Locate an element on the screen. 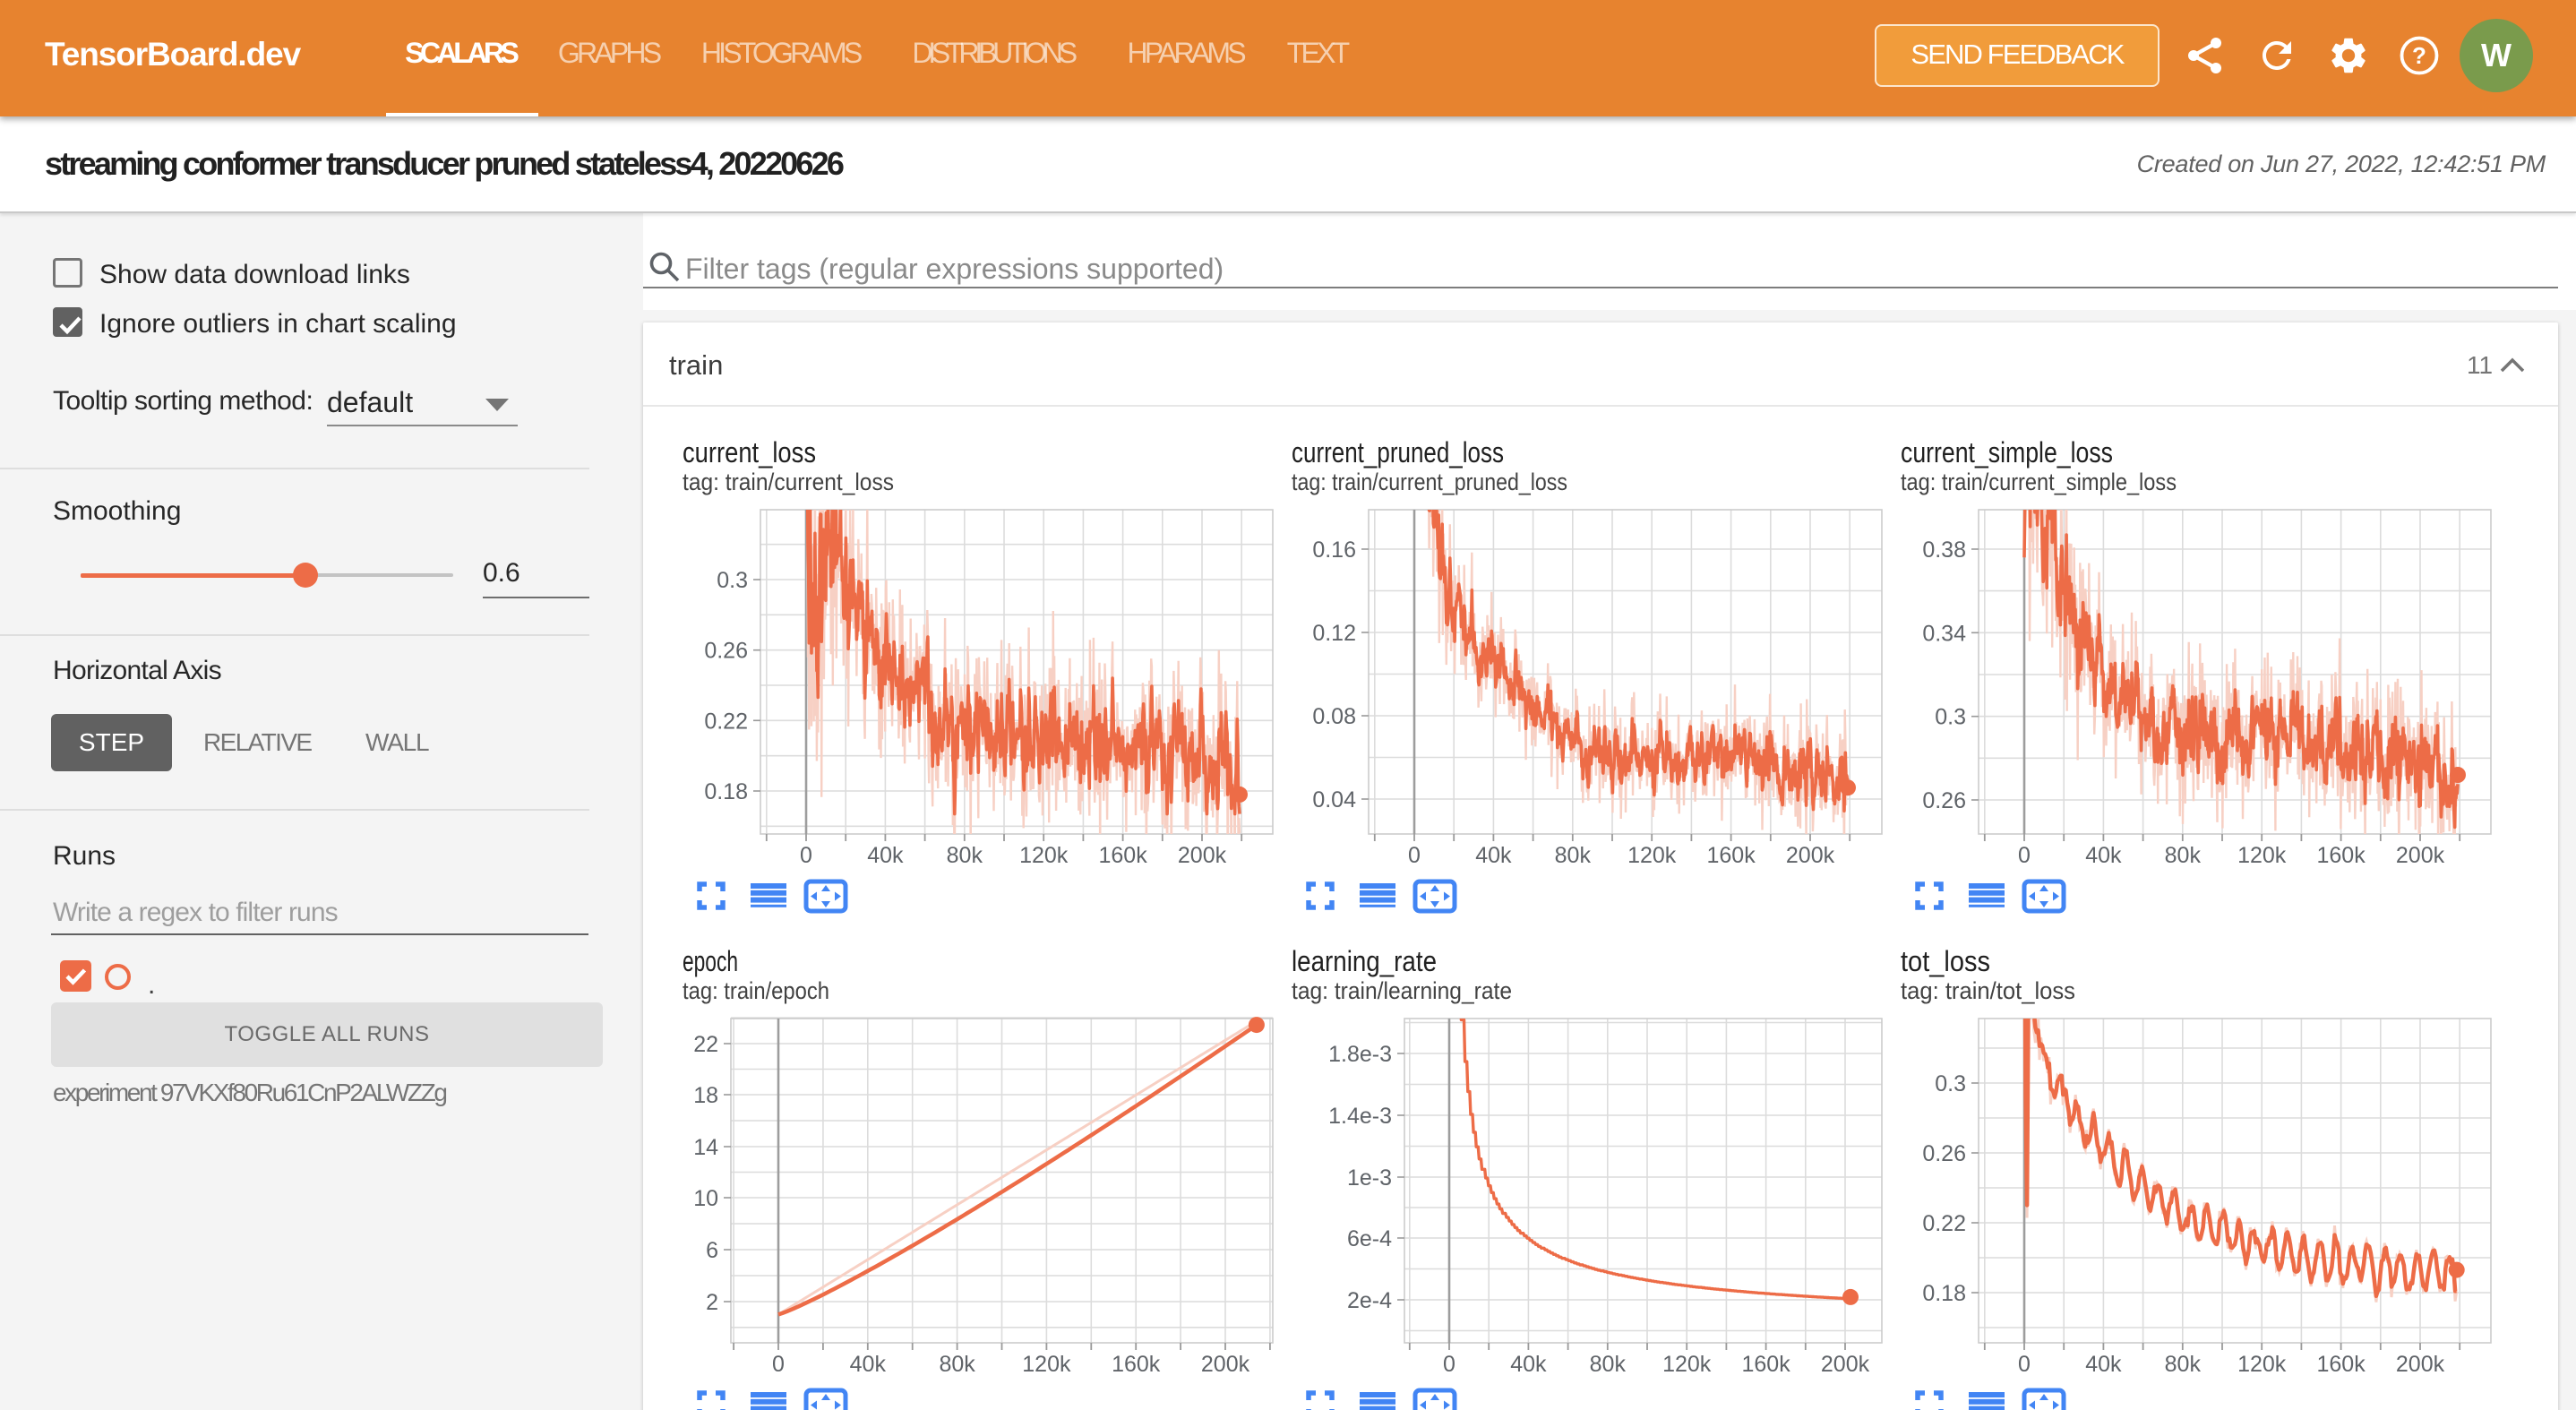 This screenshot has width=2576, height=1410. svg-text: tag: train/learning_rate is located at coordinates (1402, 990).